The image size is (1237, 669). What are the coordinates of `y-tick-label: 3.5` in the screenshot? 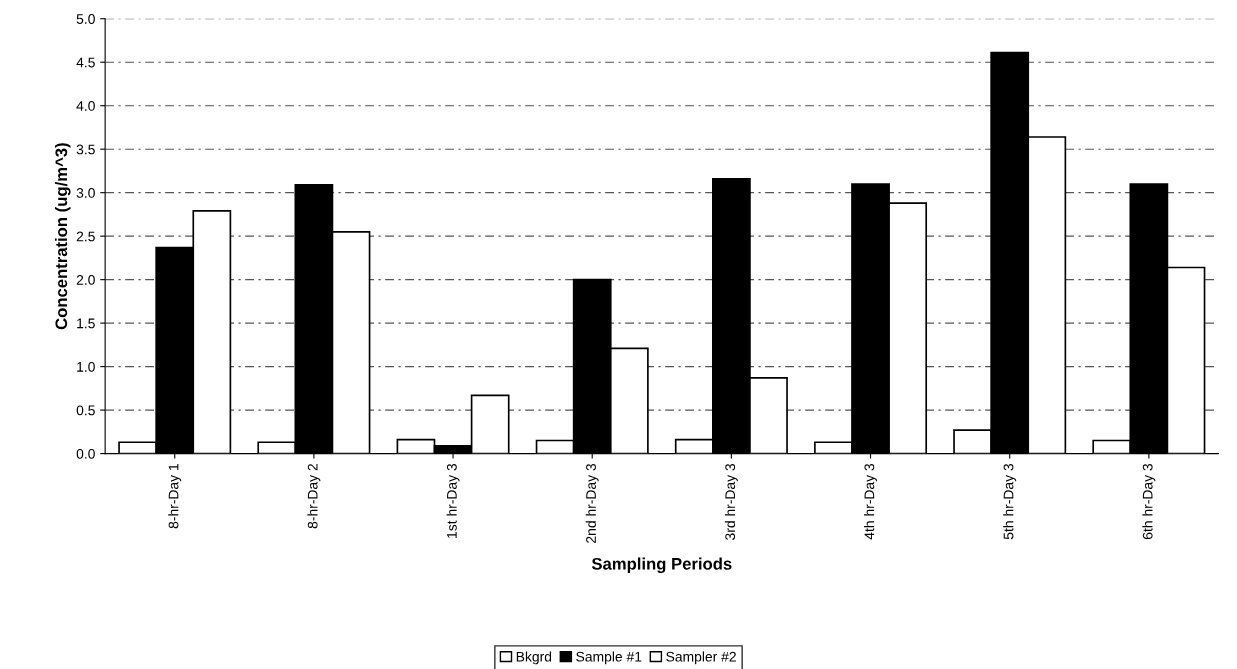 It's located at (85, 149).